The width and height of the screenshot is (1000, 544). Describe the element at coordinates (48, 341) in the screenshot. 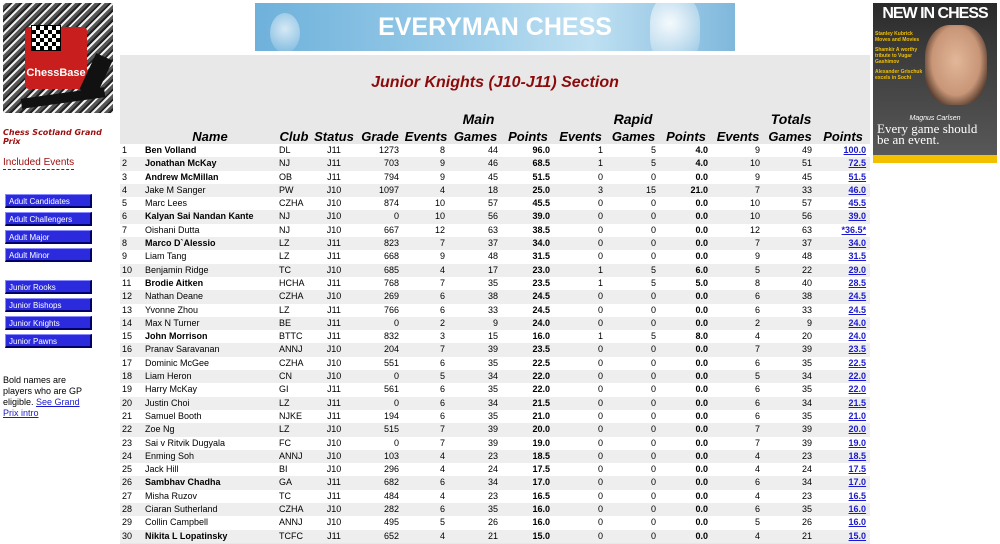

I see `nav-button-junior-pawns: Junior Pawns` at that location.